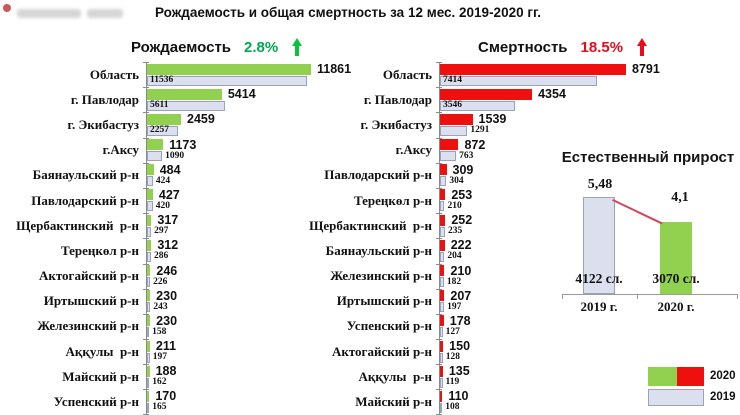 Image resolution: width=740 pixels, height=415 pixels. Describe the element at coordinates (241, 94) in the screenshot. I see `value-2020: 5414` at that location.